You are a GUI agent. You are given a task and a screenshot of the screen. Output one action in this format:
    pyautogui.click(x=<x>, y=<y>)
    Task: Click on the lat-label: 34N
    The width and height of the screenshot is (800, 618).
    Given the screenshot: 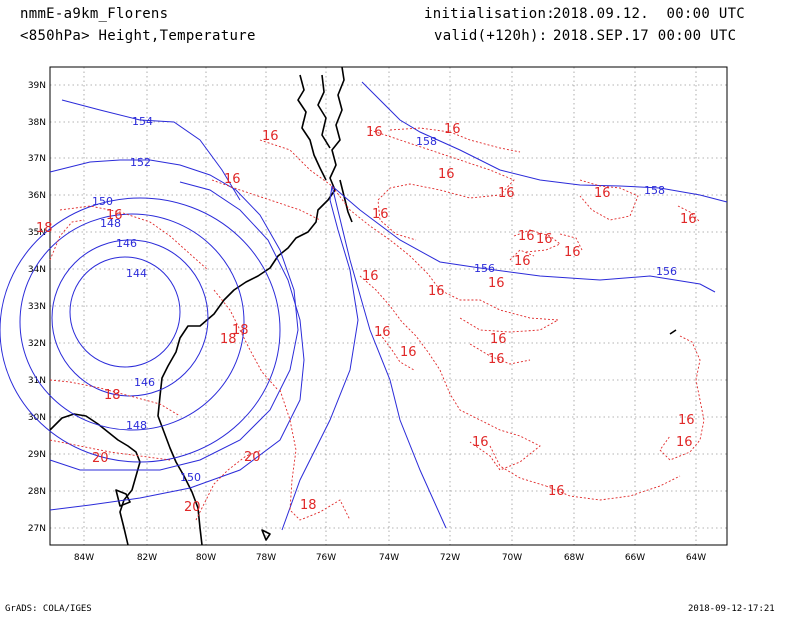 What is the action you would take?
    pyautogui.click(x=37, y=270)
    